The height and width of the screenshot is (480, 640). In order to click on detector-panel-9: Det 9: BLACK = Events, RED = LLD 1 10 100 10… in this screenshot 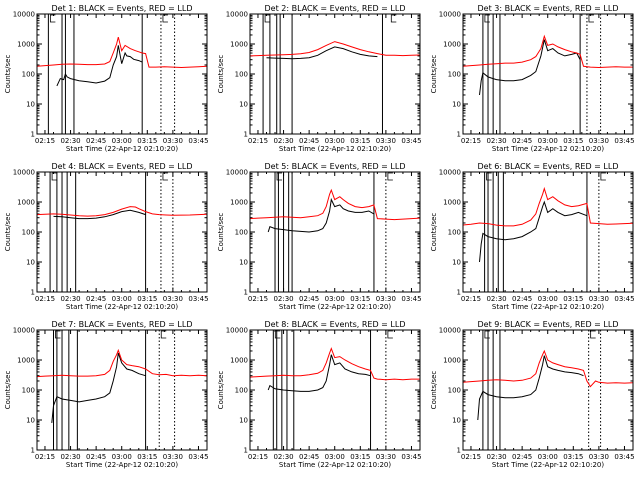, I will do `click(532, 394)`.